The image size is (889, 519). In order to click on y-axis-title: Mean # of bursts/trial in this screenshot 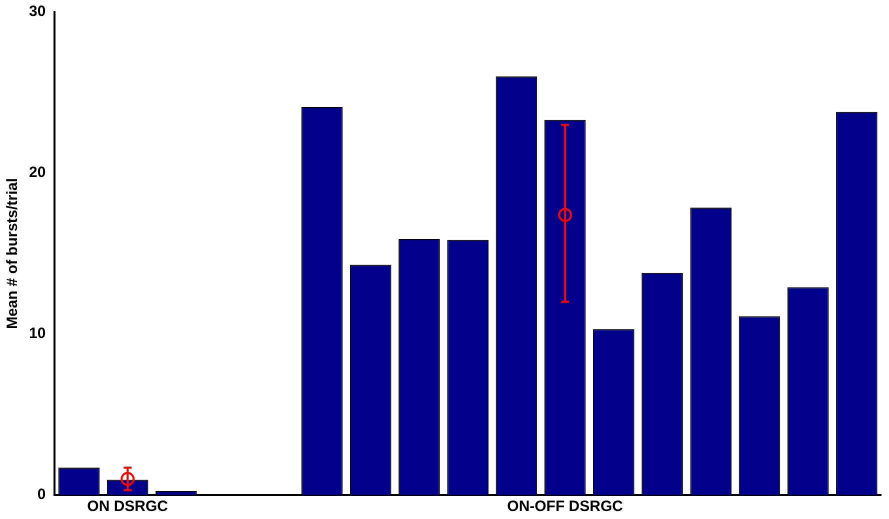, I will do `click(13, 253)`.